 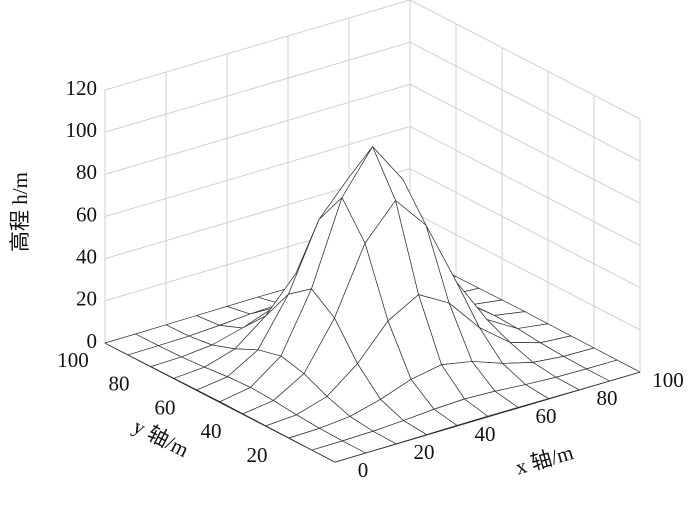 I want to click on z-tick-label: 40, so click(x=86, y=256).